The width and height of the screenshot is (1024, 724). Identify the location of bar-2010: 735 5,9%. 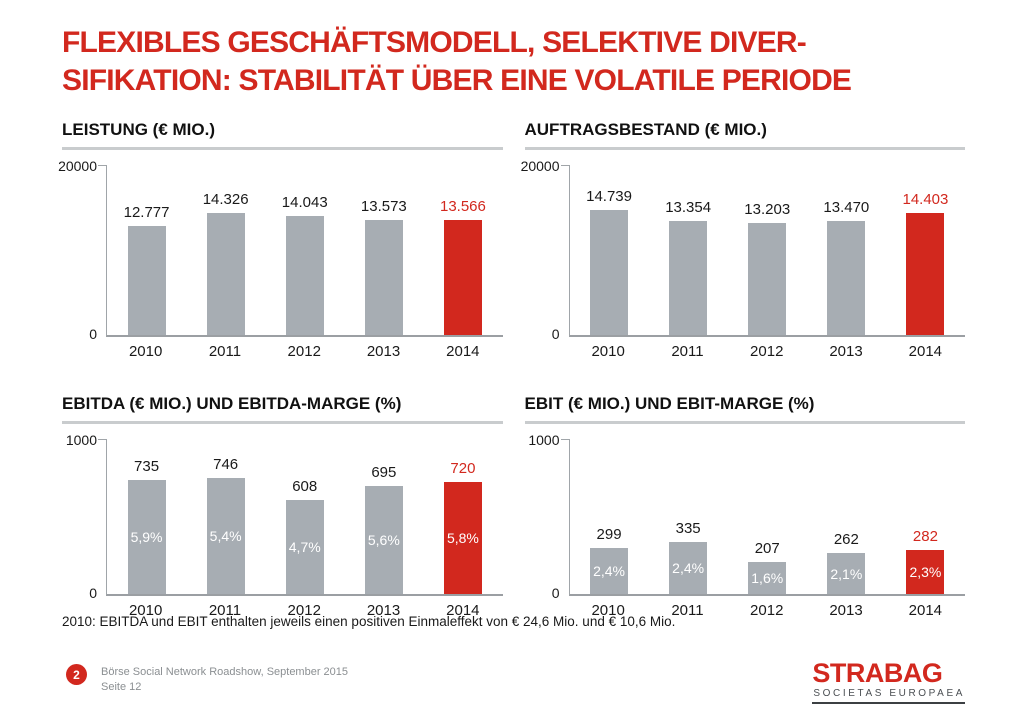
(146, 526).